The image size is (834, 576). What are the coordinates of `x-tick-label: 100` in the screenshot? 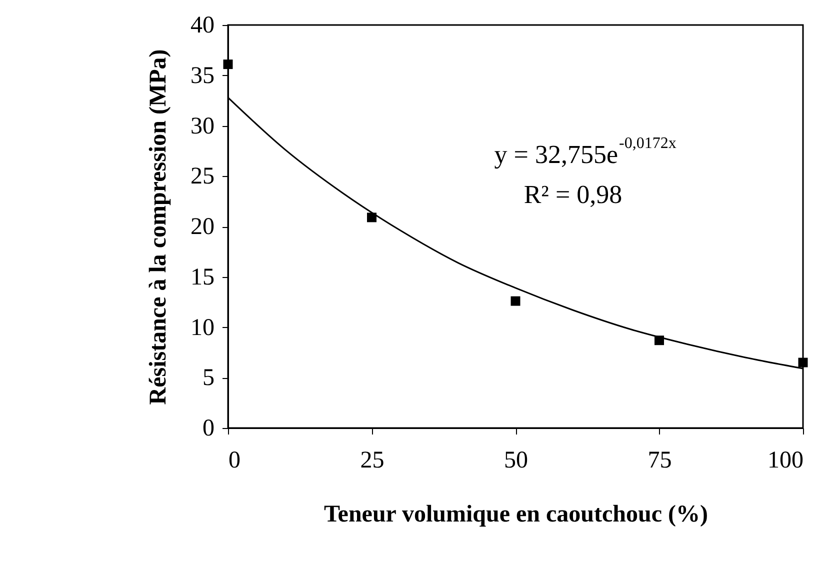 It's located at (786, 461).